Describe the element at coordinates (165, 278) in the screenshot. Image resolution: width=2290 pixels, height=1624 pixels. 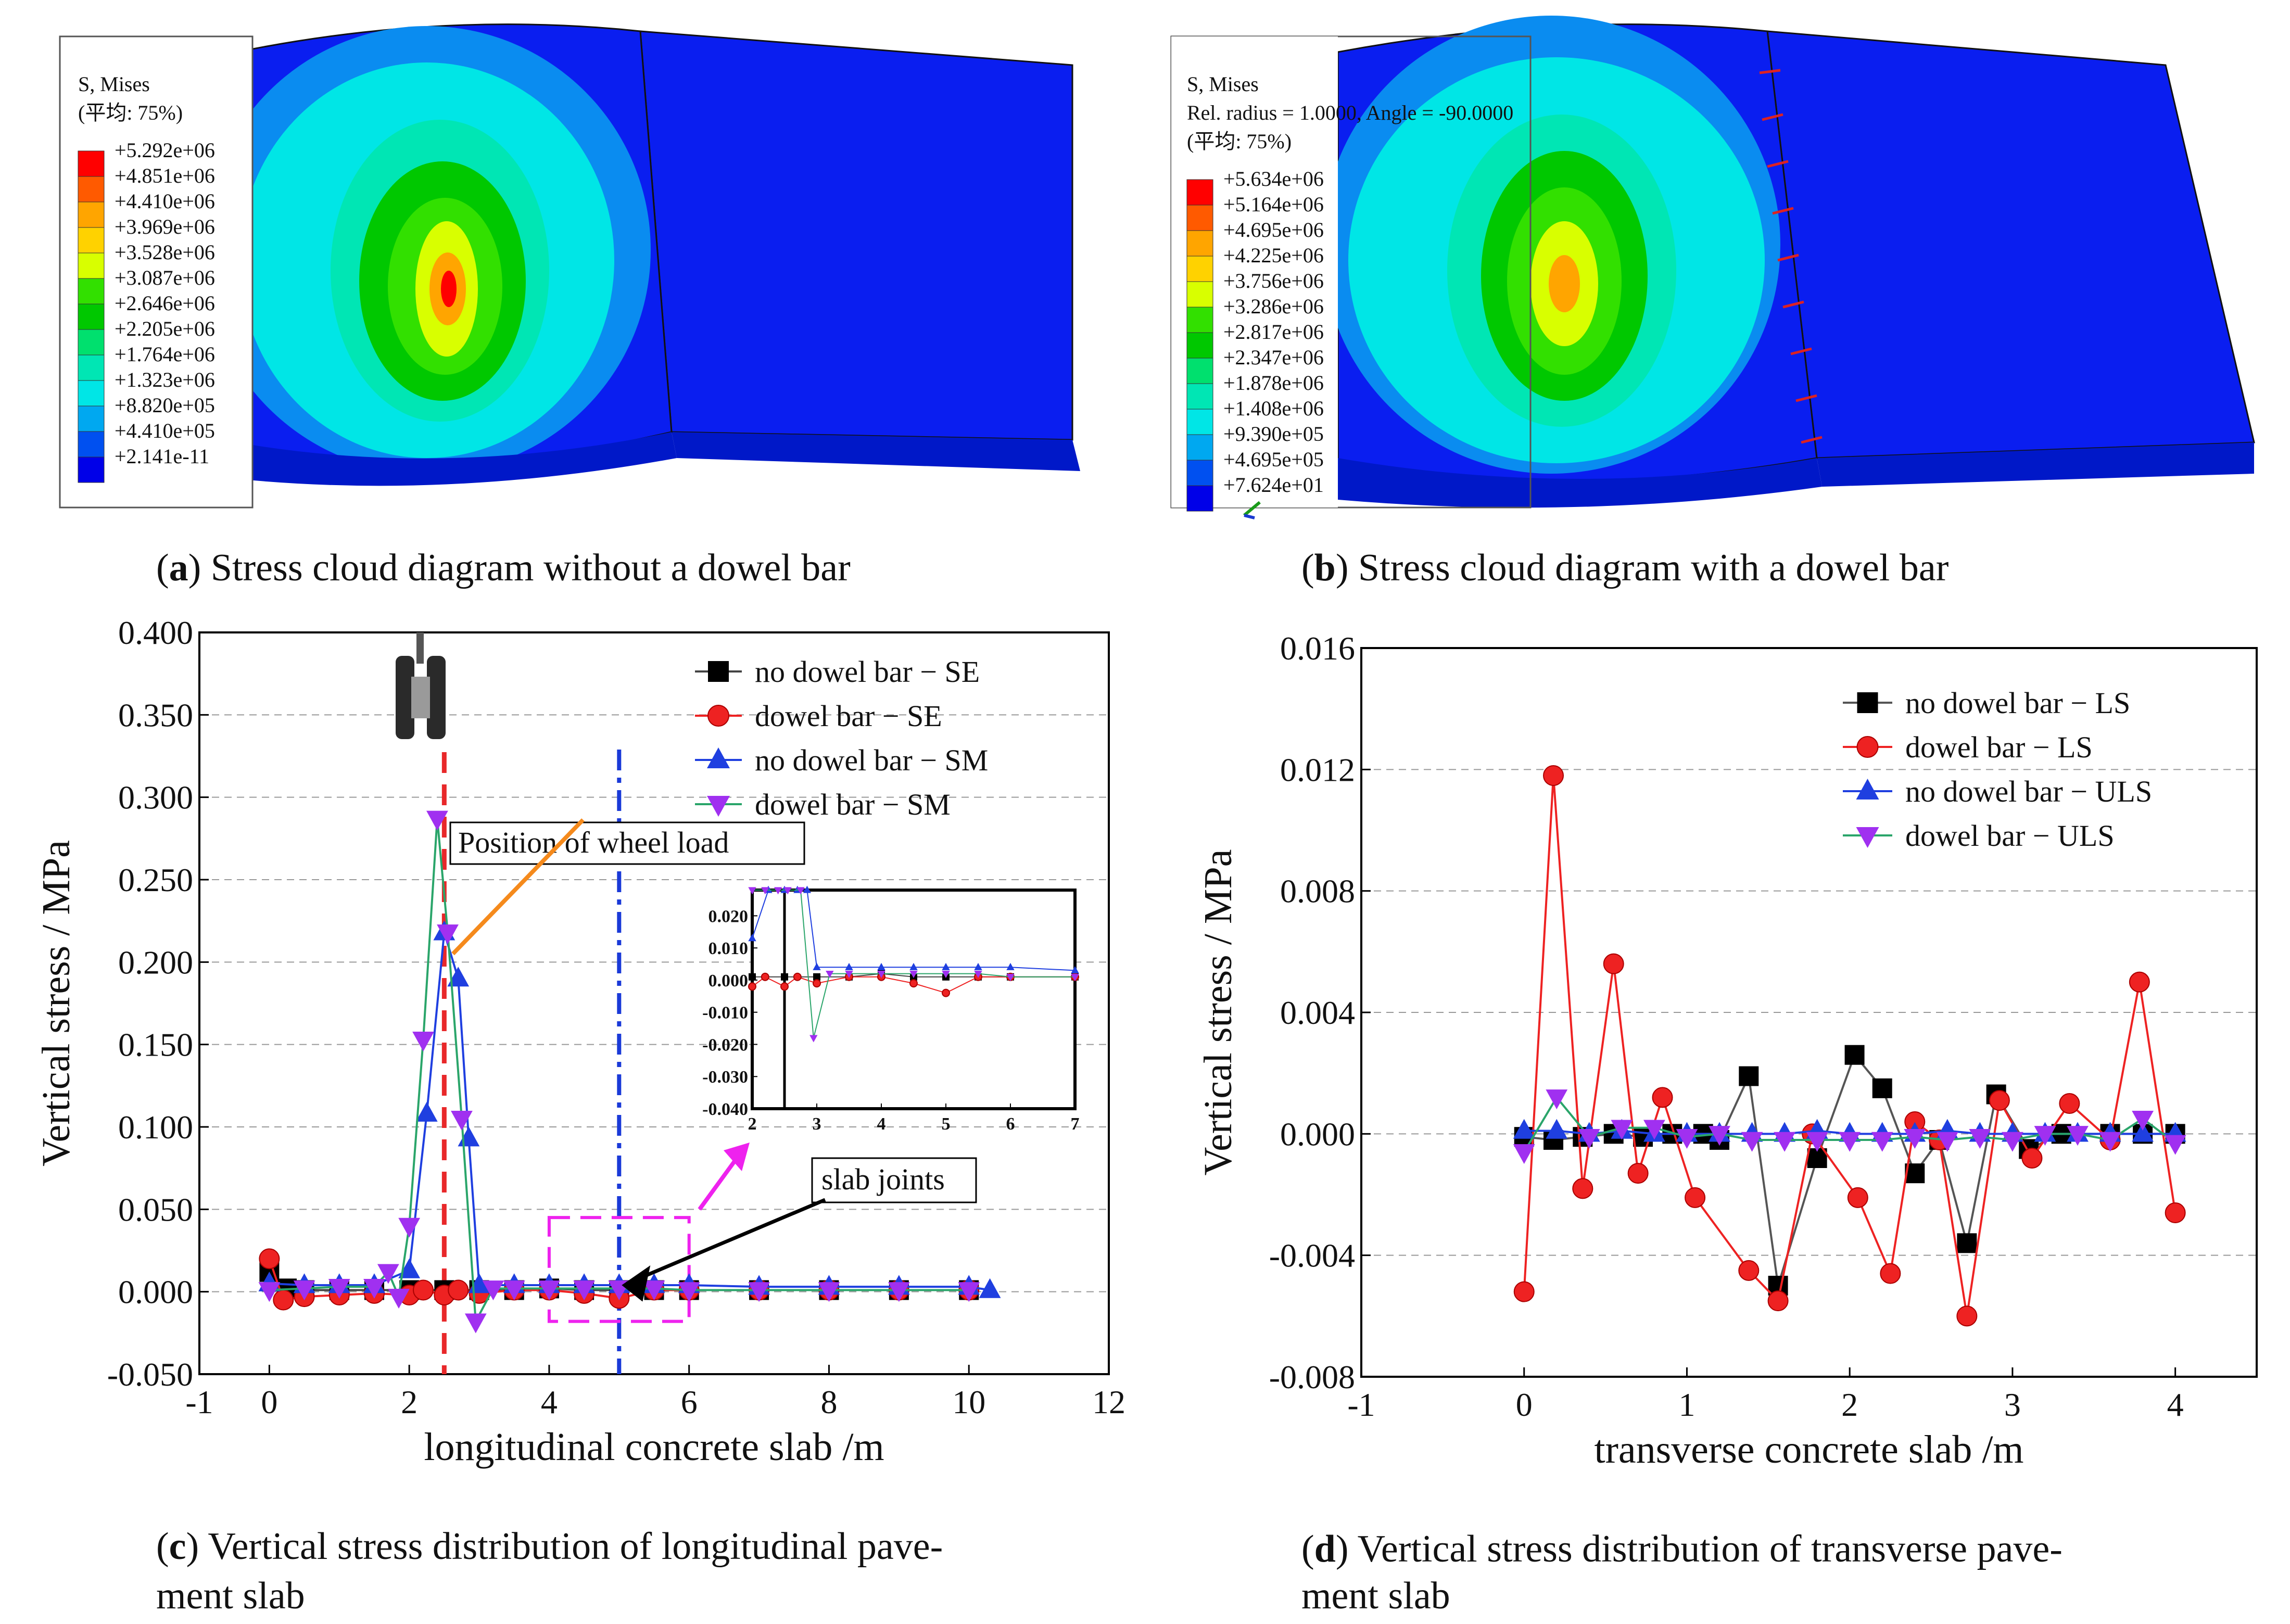
I see `legend-value: +3.087e+06` at that location.